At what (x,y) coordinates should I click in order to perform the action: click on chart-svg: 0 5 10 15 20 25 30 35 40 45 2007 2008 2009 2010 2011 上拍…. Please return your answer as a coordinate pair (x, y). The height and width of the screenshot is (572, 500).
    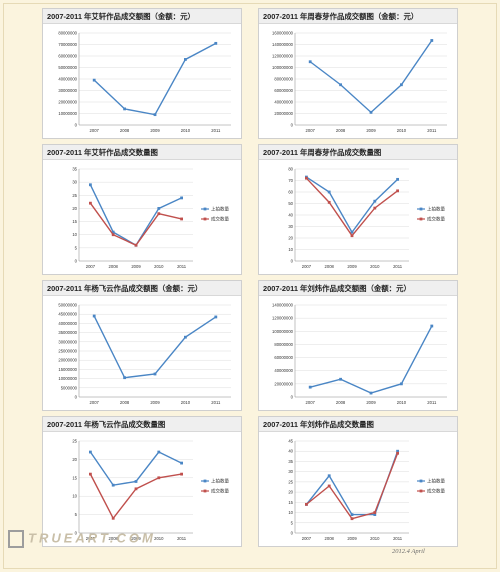
    Looking at the image, I should click on (366, 490).